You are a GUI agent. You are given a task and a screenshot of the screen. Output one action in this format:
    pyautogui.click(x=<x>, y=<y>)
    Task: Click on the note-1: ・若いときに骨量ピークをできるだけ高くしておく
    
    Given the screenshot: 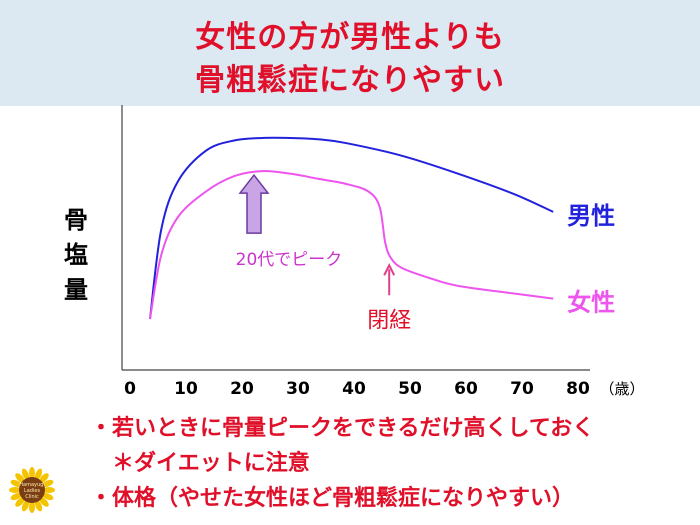 What is the action you would take?
    pyautogui.click(x=342, y=428)
    